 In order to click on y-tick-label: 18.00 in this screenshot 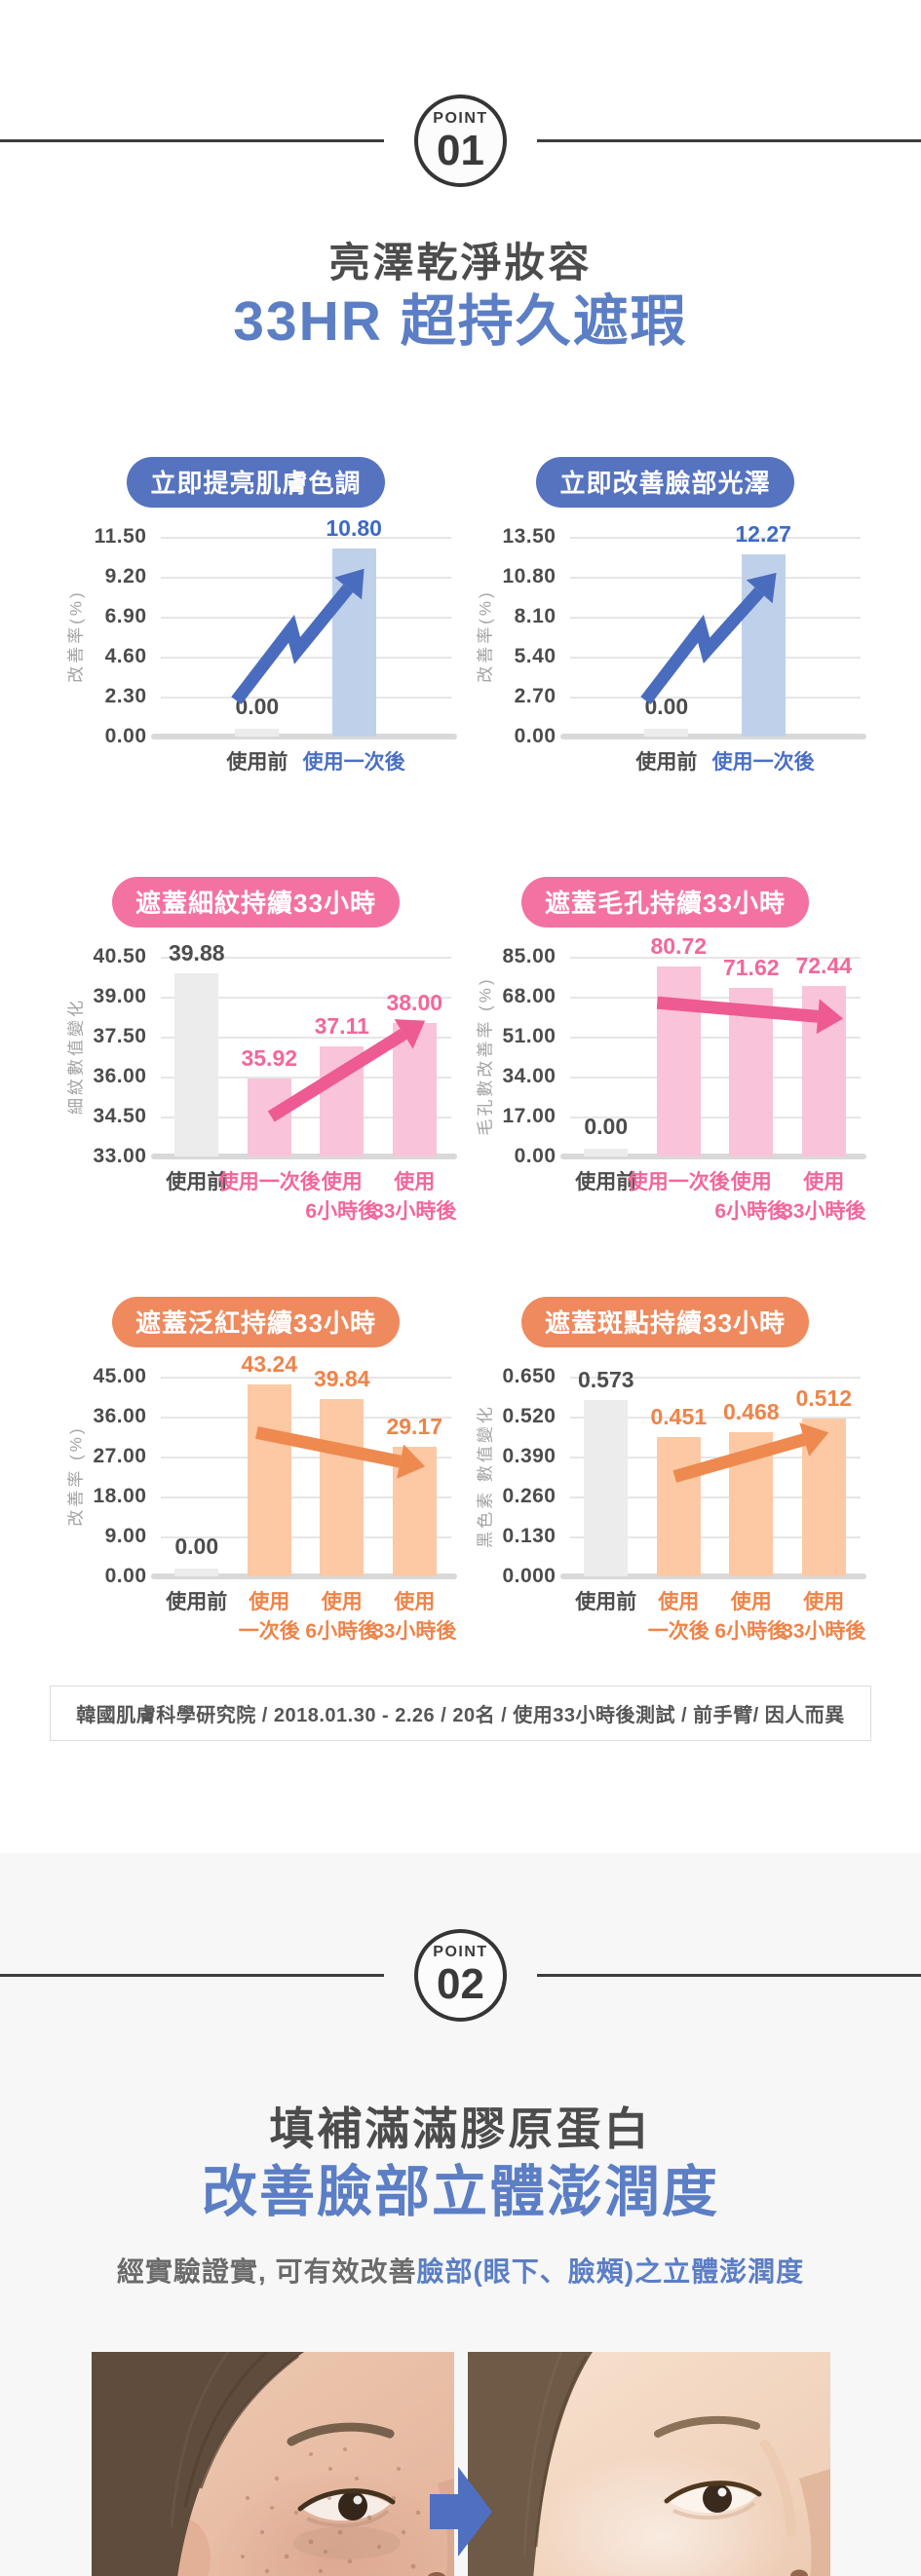, I will do `click(120, 1495)`.